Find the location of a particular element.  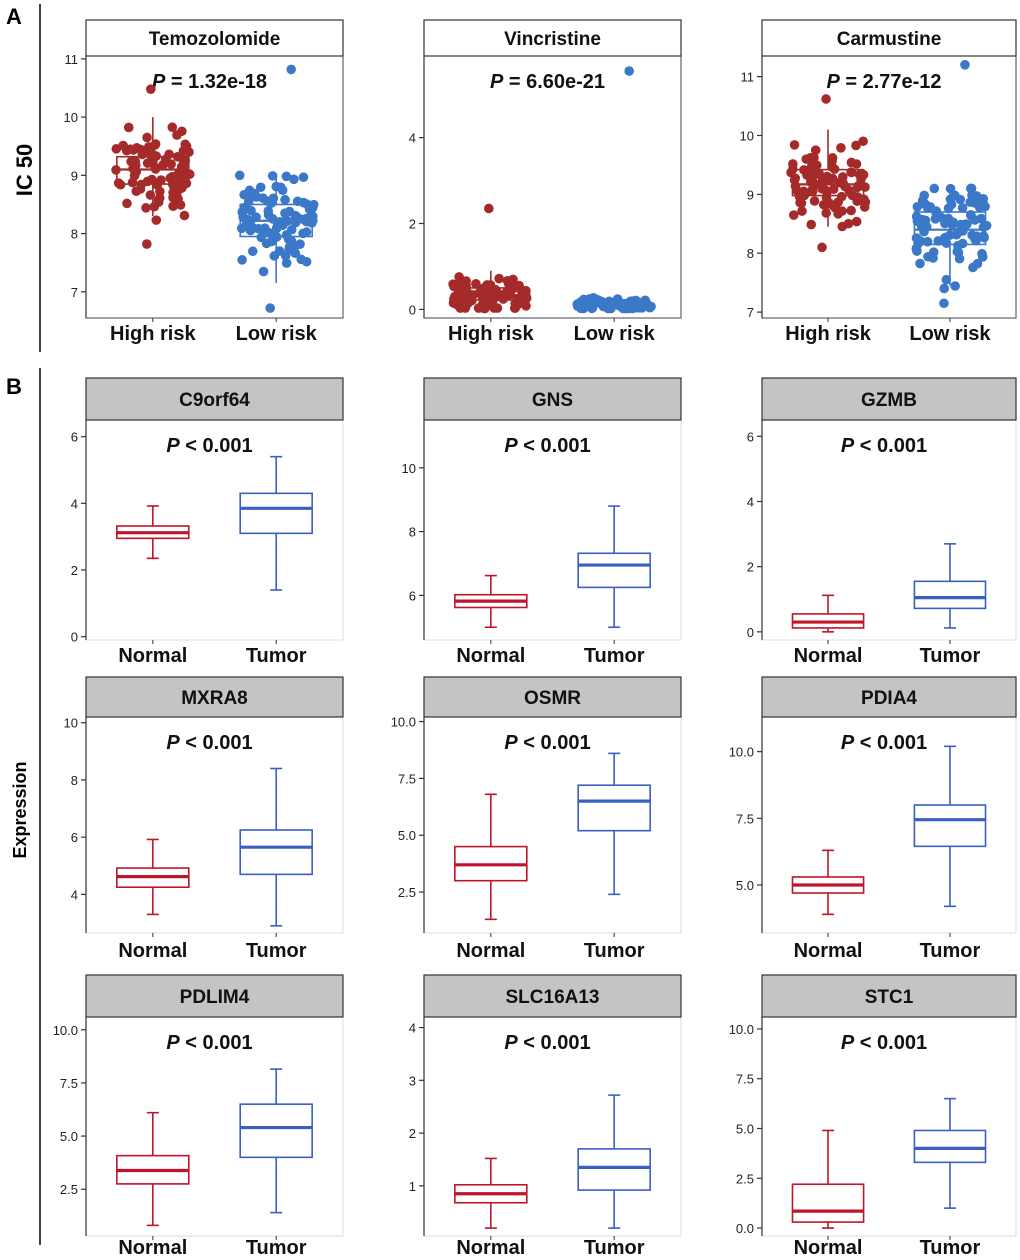

y-tick-label: 2 is located at coordinates (750, 567).